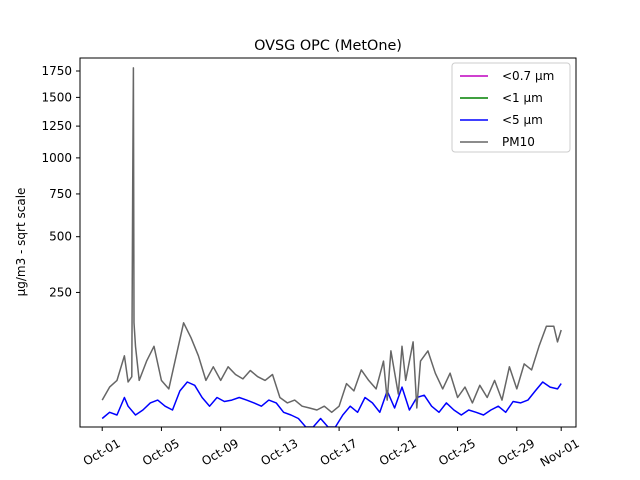 The width and height of the screenshot is (640, 480). Describe the element at coordinates (60, 237) in the screenshot. I see `y-tick-label: 500` at that location.